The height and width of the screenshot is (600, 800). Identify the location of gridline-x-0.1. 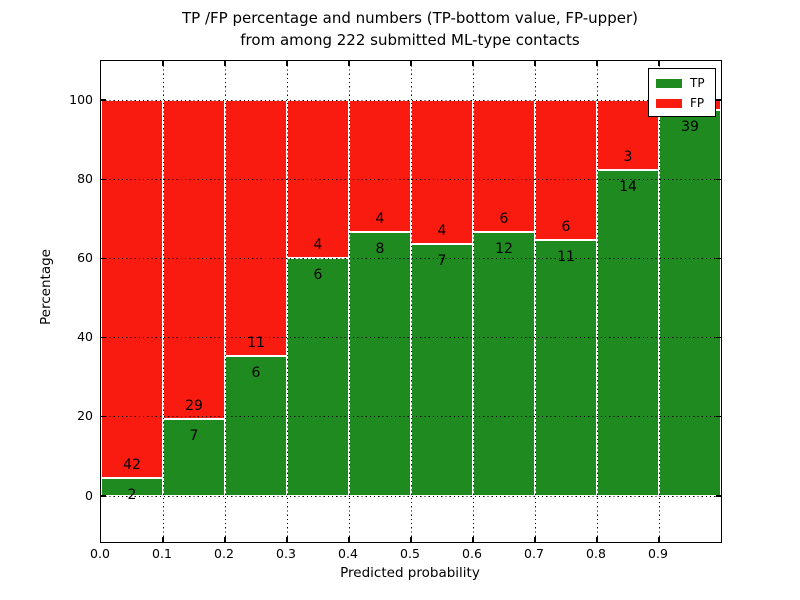
(163, 301).